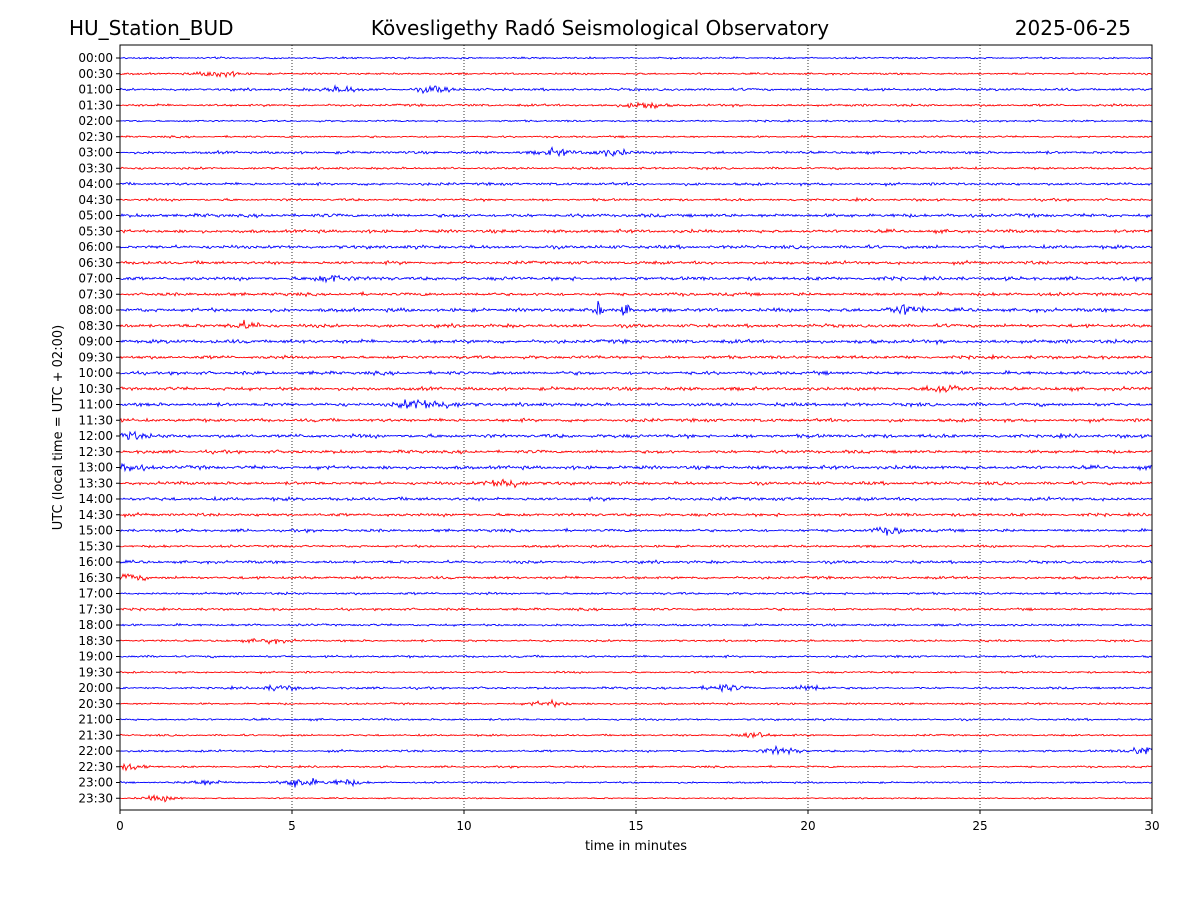 The width and height of the screenshot is (1200, 900). I want to click on trace-22:00, so click(636, 750).